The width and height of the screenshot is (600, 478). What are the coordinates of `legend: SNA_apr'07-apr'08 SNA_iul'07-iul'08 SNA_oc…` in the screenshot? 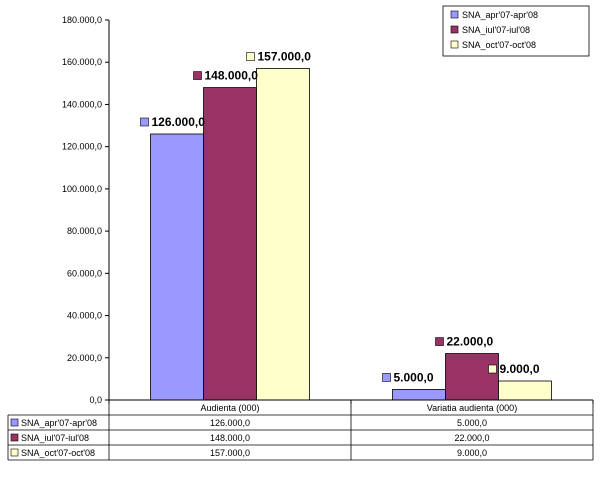 It's located at (516, 31).